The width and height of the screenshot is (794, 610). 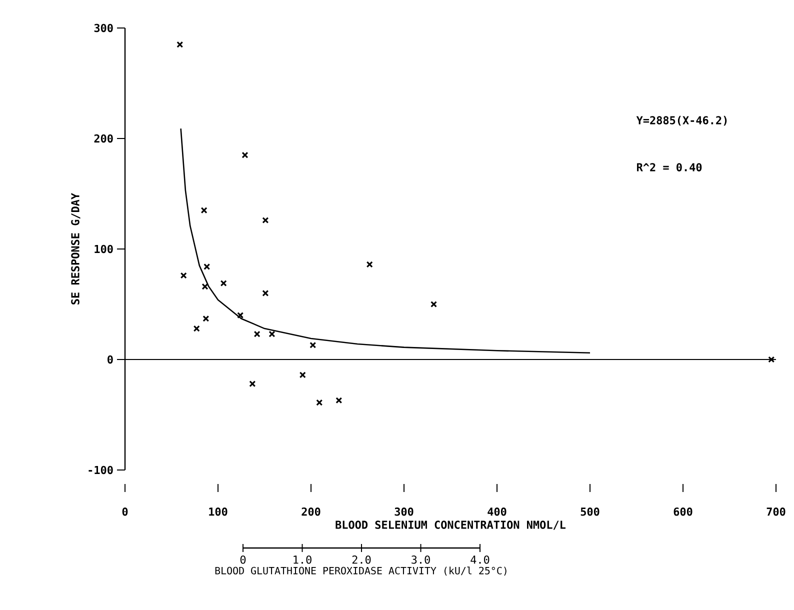 What do you see at coordinates (243, 560) in the screenshot?
I see `x2-tick-label: 0` at bounding box center [243, 560].